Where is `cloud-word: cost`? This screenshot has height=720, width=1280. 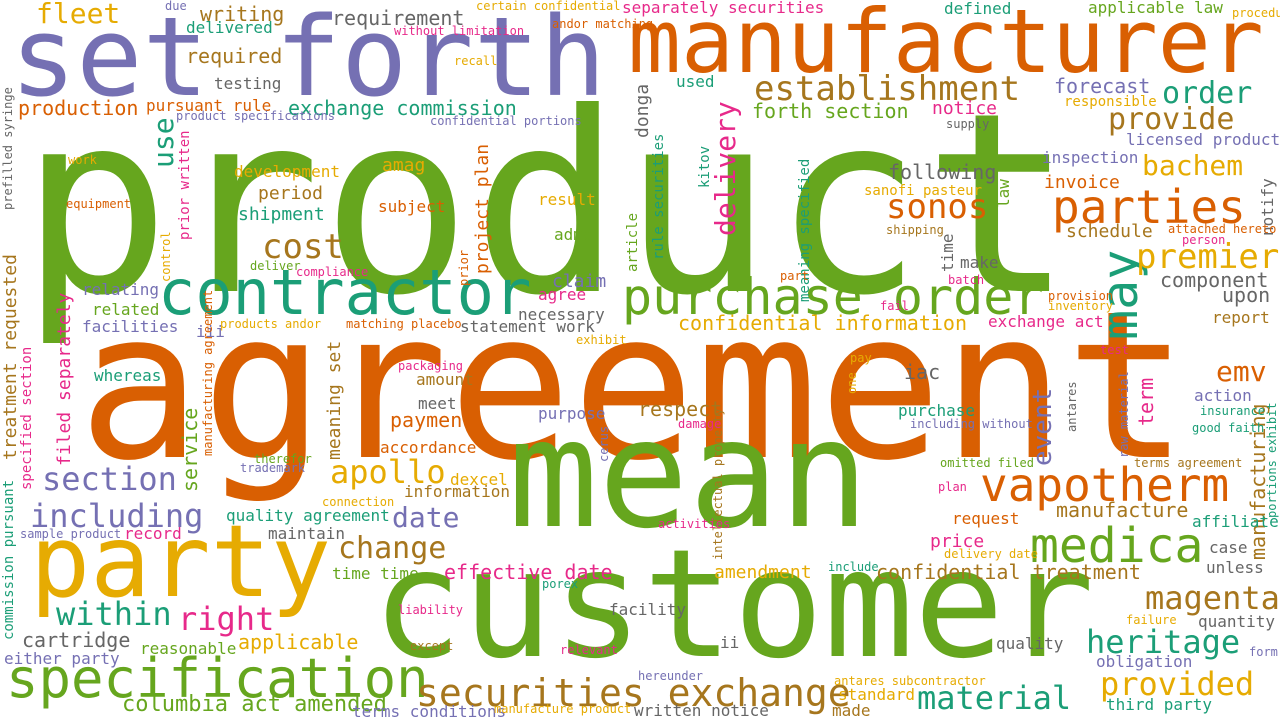
cloud-word: cost is located at coordinates (303, 247).